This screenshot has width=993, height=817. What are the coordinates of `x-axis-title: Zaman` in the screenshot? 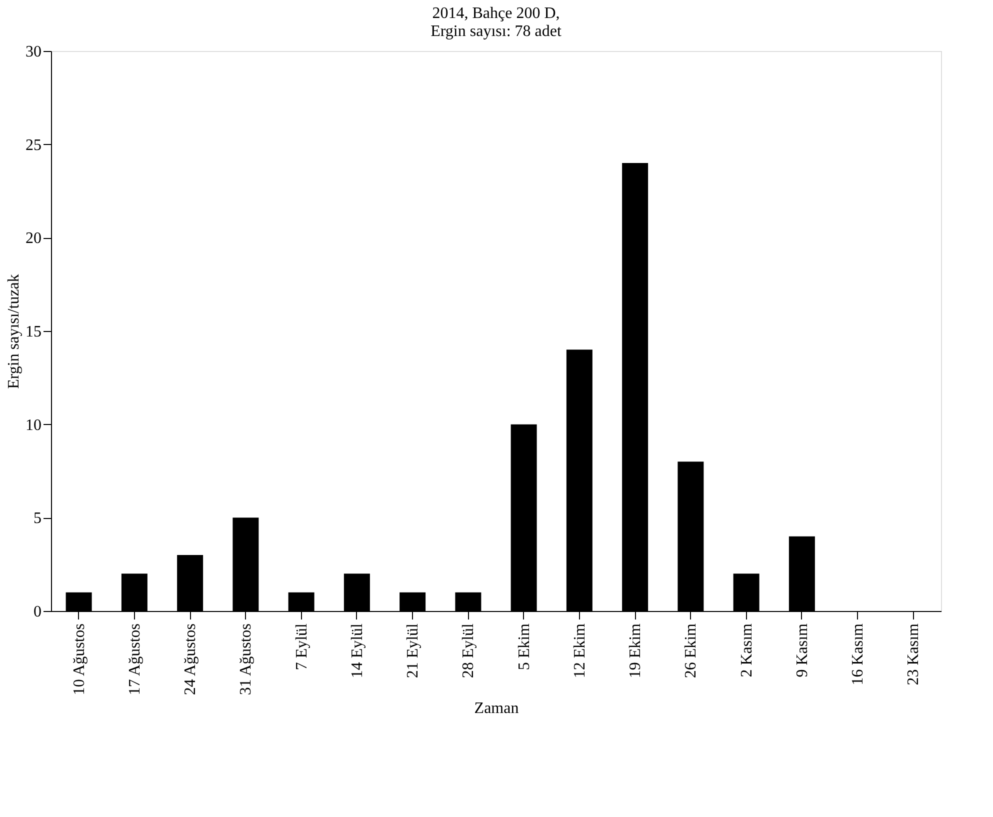 It's located at (496, 708).